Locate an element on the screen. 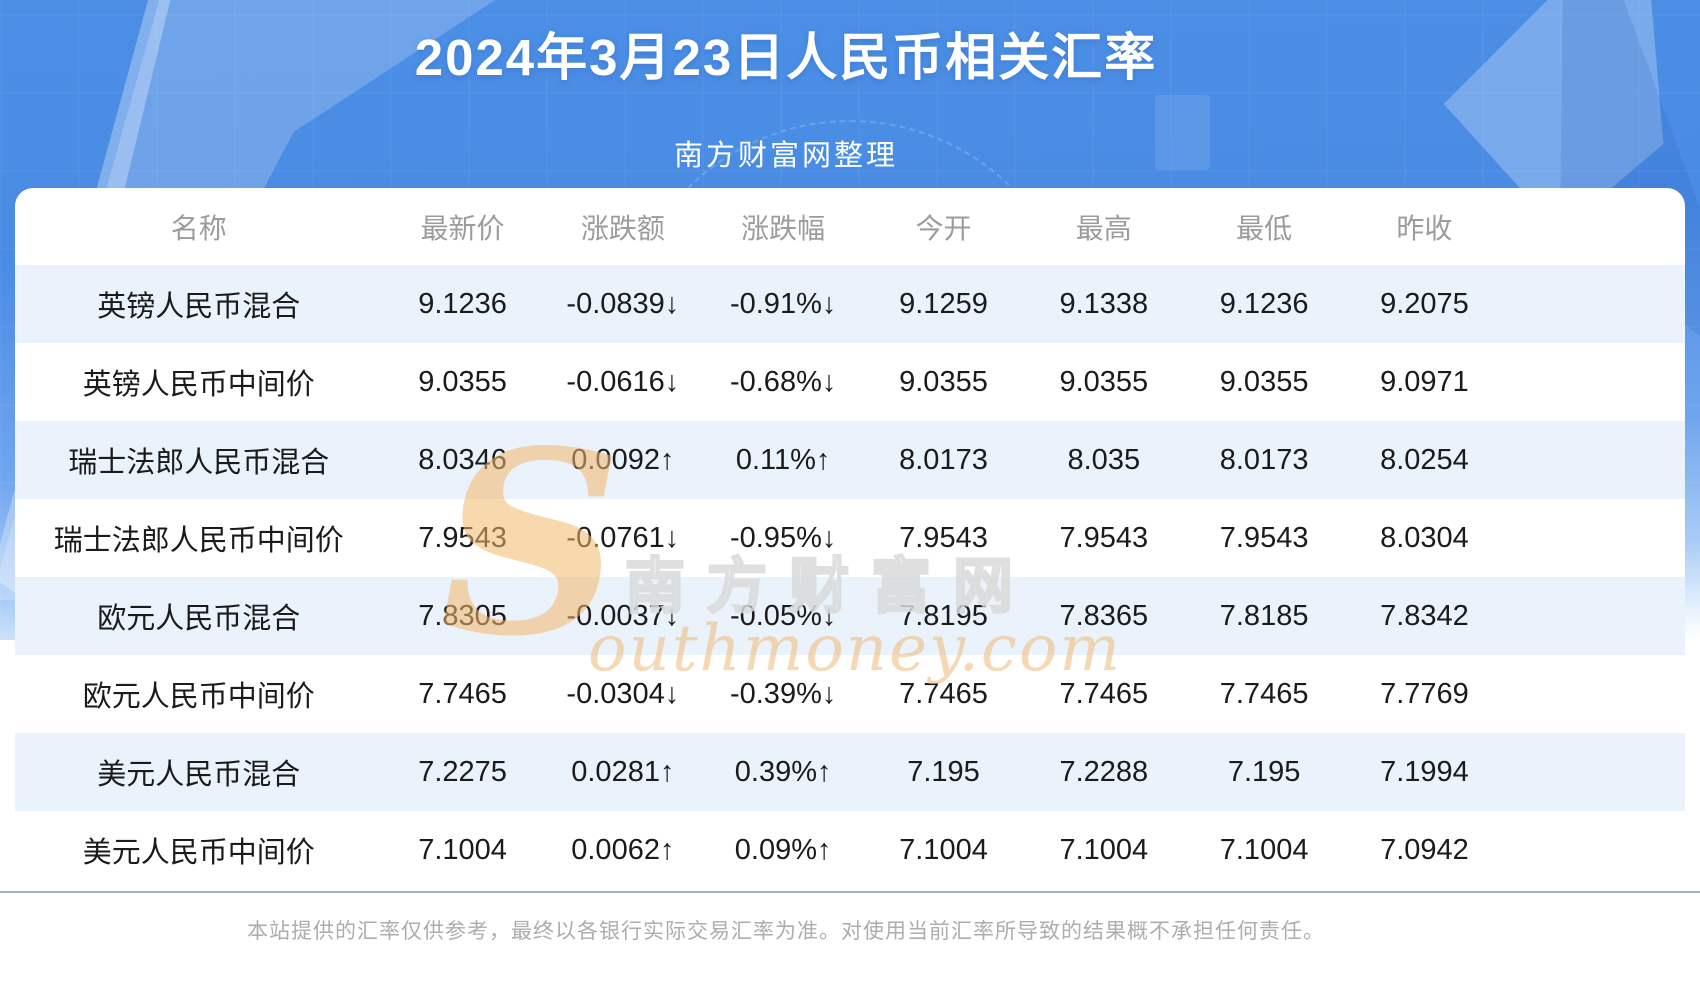  column-header-prev-close: 昨收 is located at coordinates (1424, 228).